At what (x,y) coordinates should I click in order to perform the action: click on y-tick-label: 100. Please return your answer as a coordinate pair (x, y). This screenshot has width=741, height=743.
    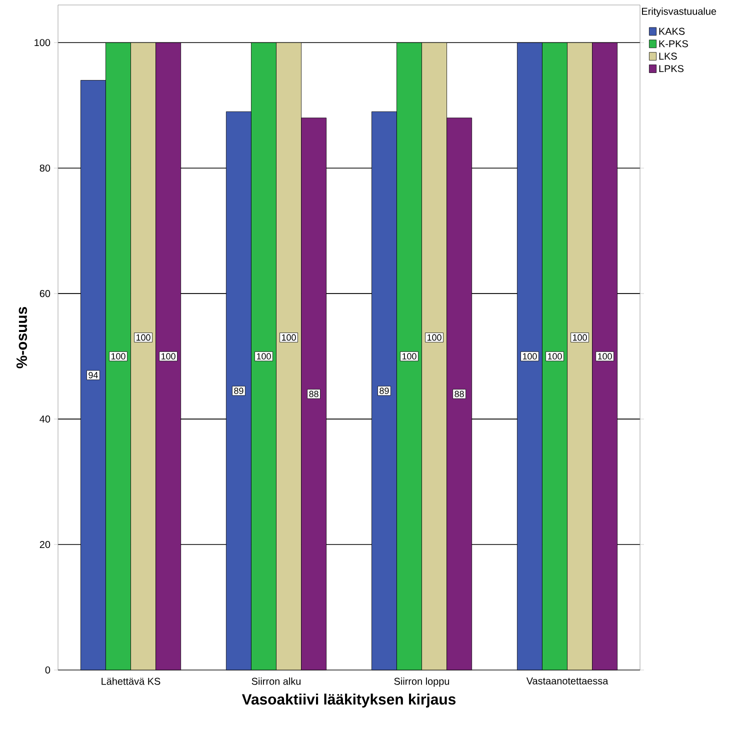
    Looking at the image, I should click on (42, 42).